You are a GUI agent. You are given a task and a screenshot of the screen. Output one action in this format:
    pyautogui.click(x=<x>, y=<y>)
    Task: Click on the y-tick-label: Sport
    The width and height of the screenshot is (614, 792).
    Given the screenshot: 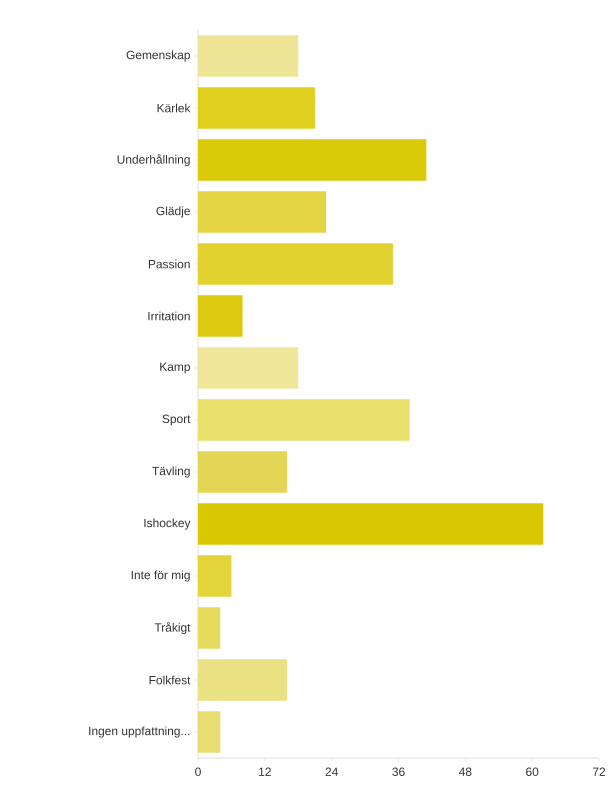 What is the action you would take?
    pyautogui.click(x=176, y=420)
    